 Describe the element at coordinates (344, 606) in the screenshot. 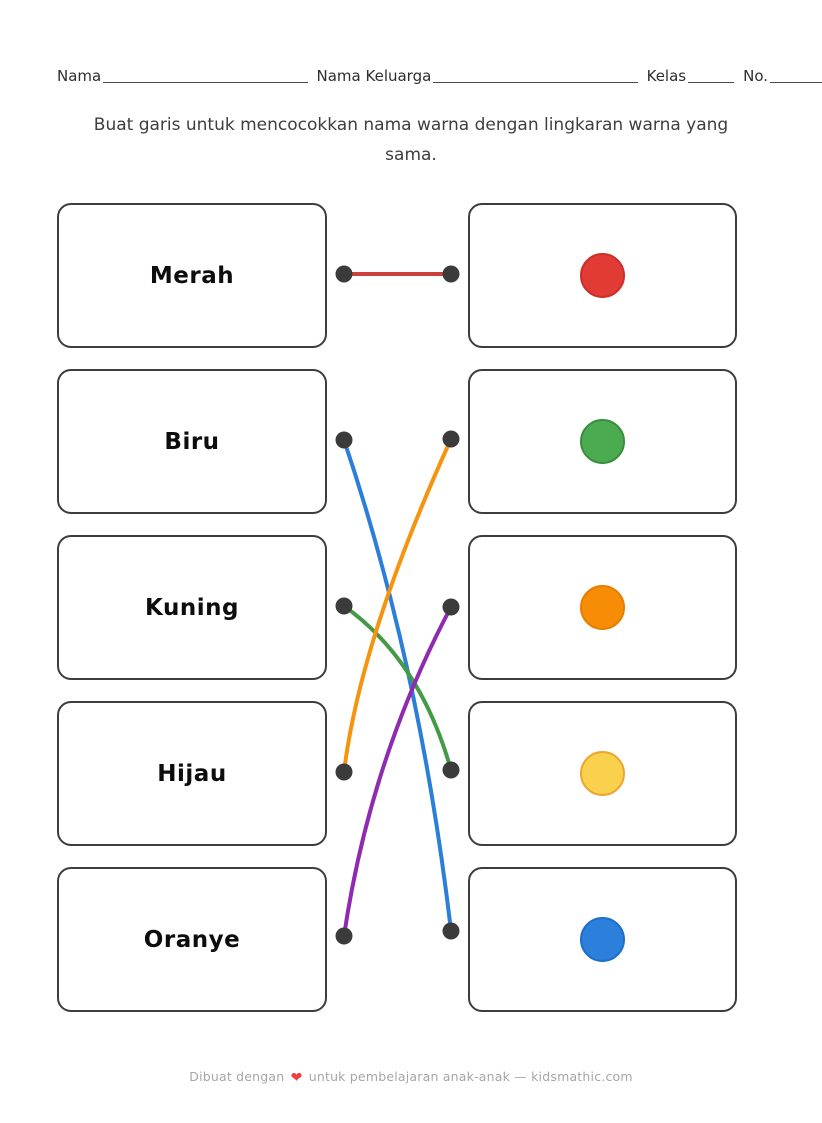

I see `connector-dot-left-kuning` at that location.